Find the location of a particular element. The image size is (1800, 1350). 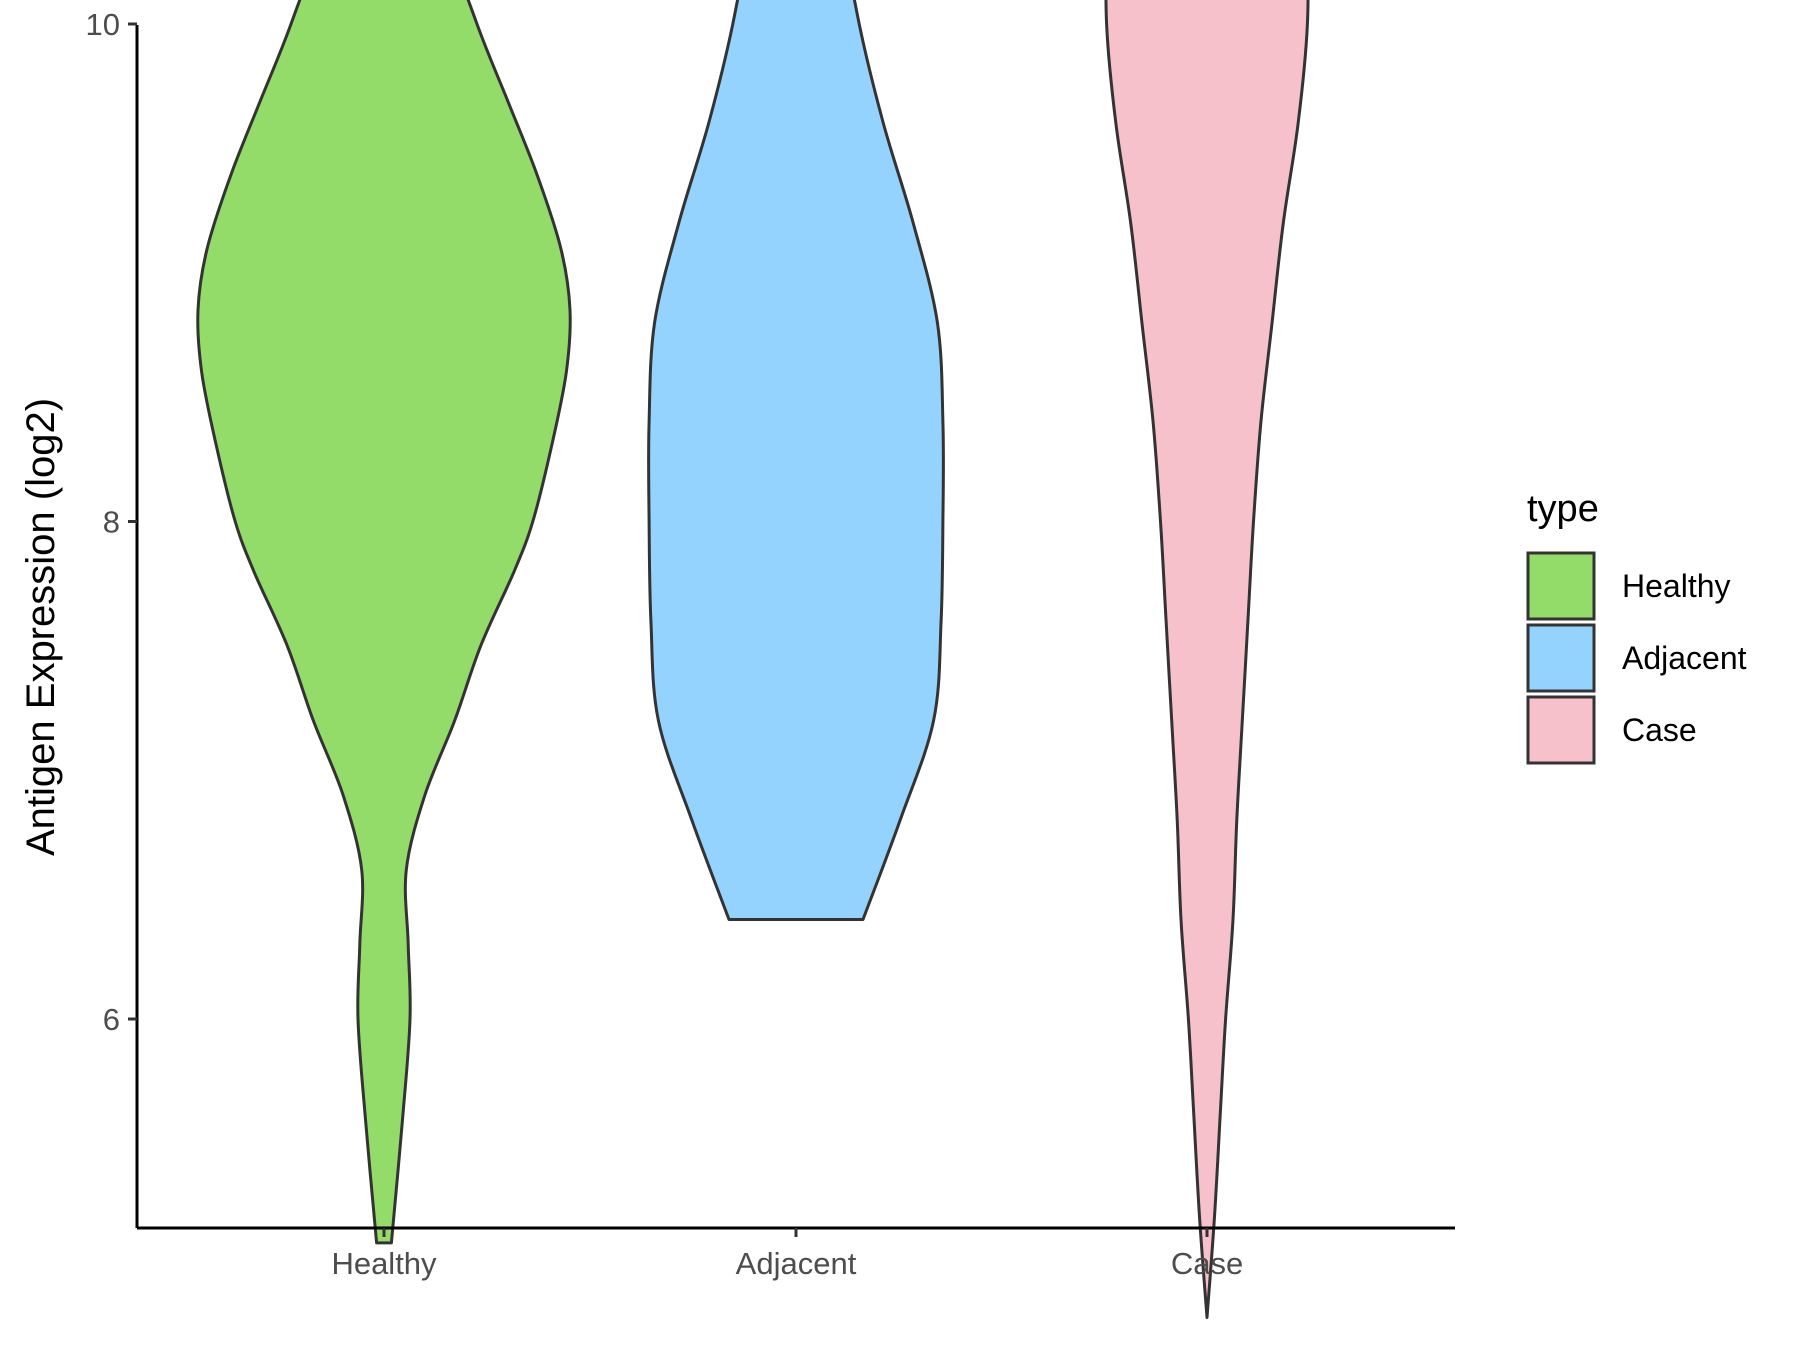

x-tick-label: Case is located at coordinates (1207, 1263).